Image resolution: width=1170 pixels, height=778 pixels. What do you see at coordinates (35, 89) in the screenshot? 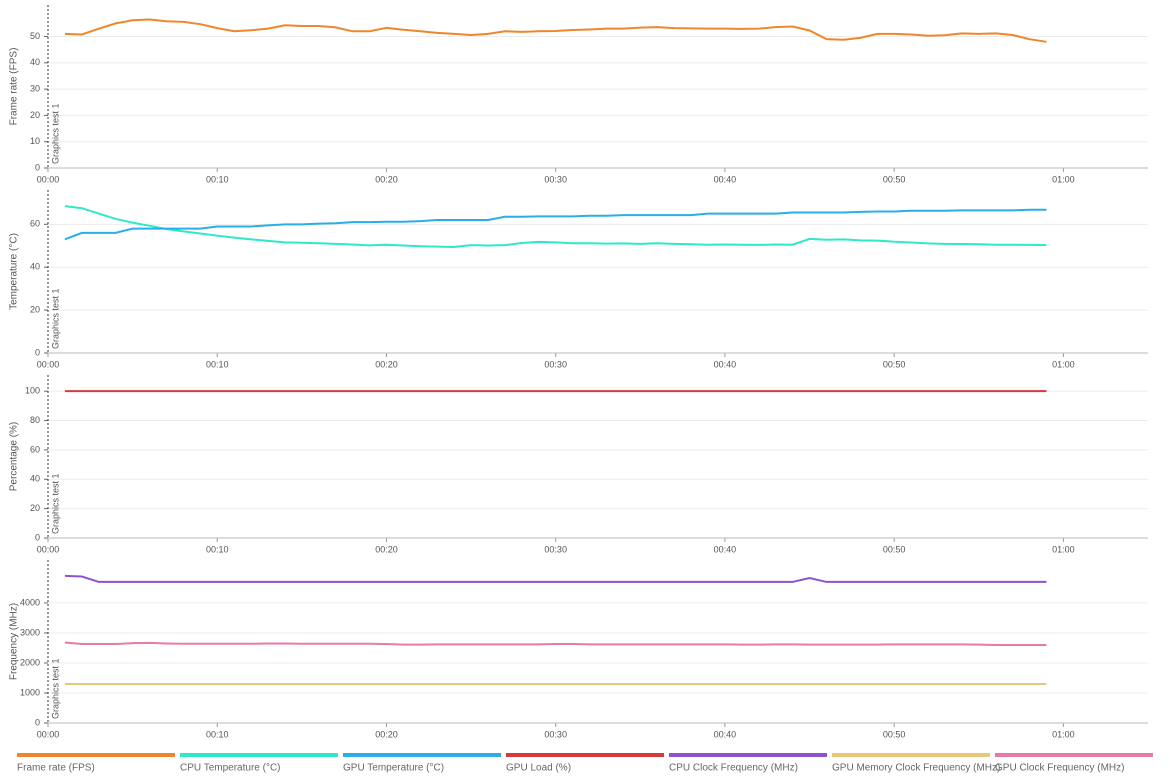
I see `y-tick-label: 30` at bounding box center [35, 89].